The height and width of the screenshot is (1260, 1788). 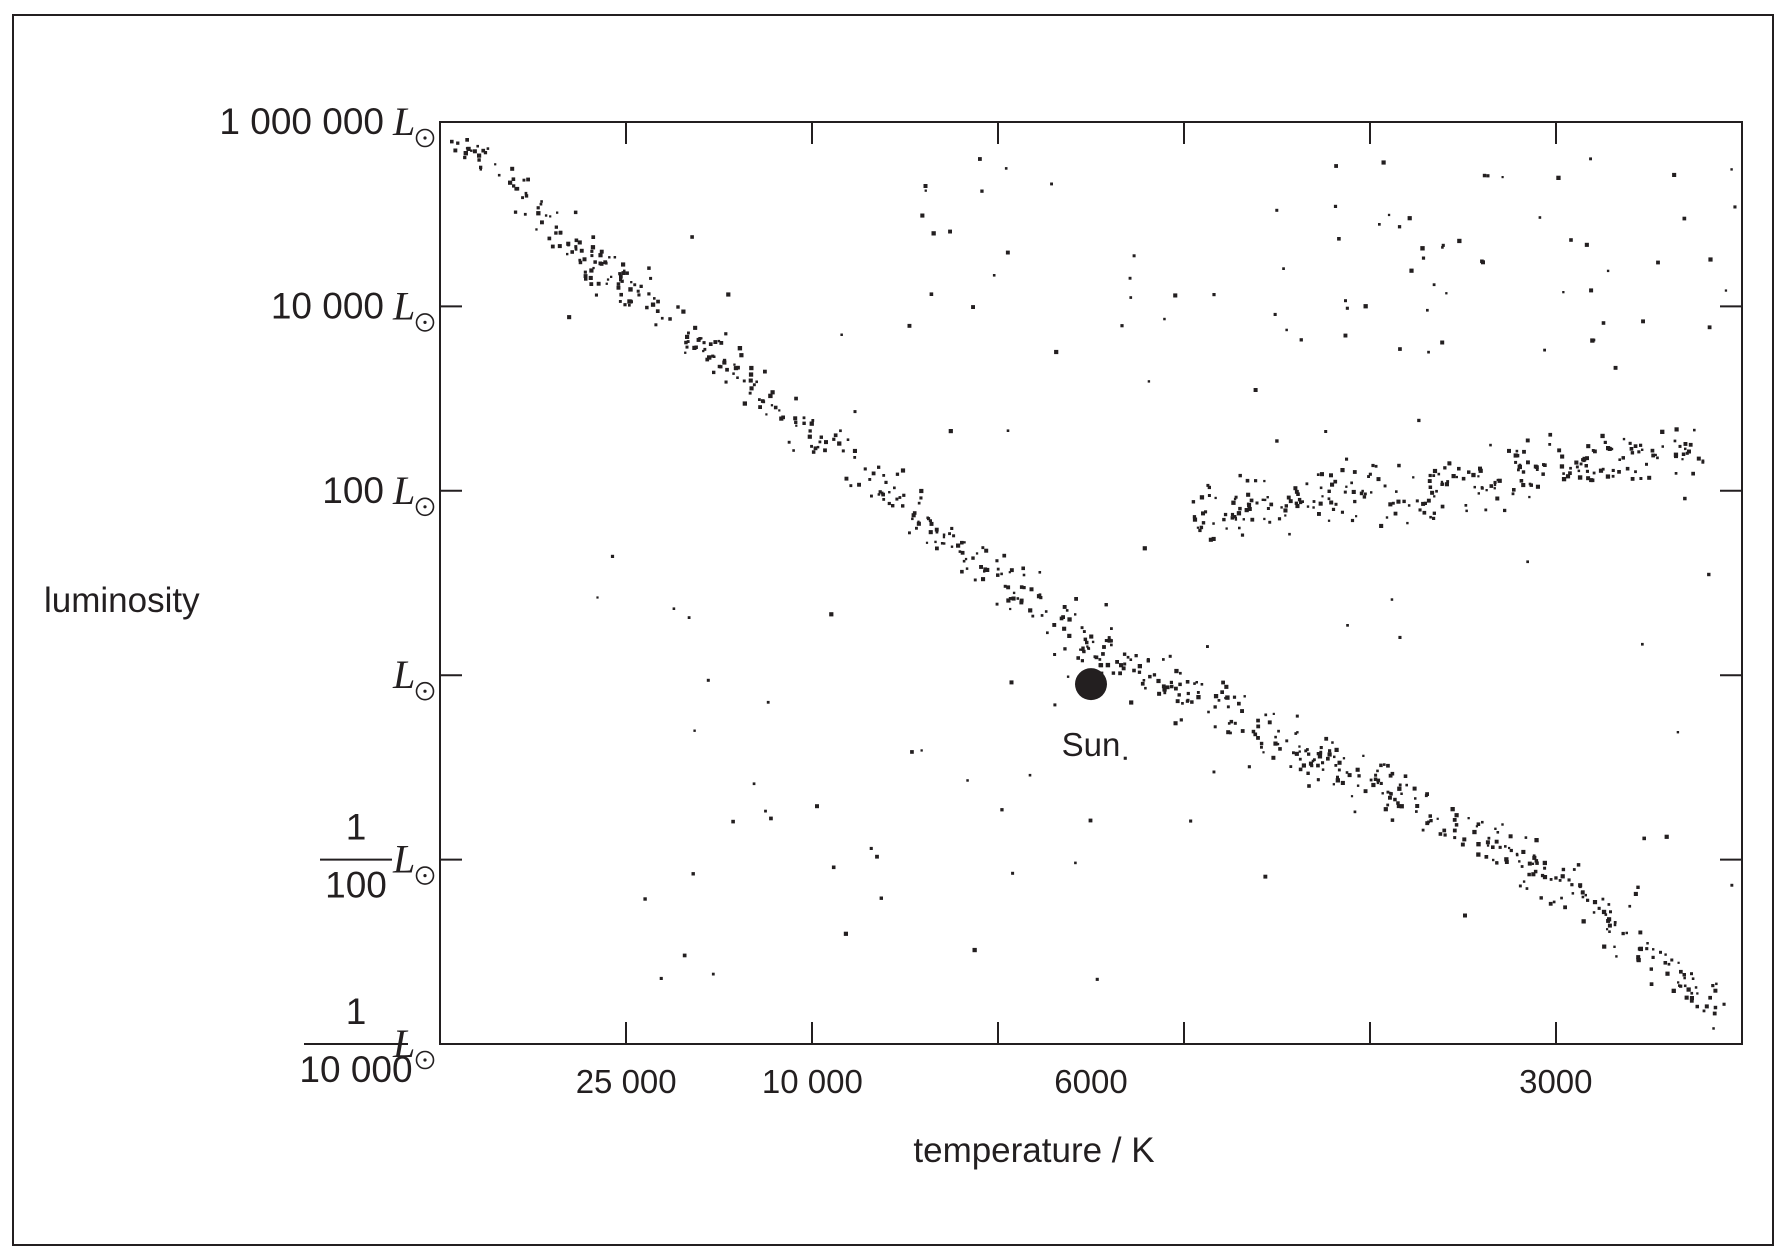 I want to click on sun-marker, so click(x=1091, y=684).